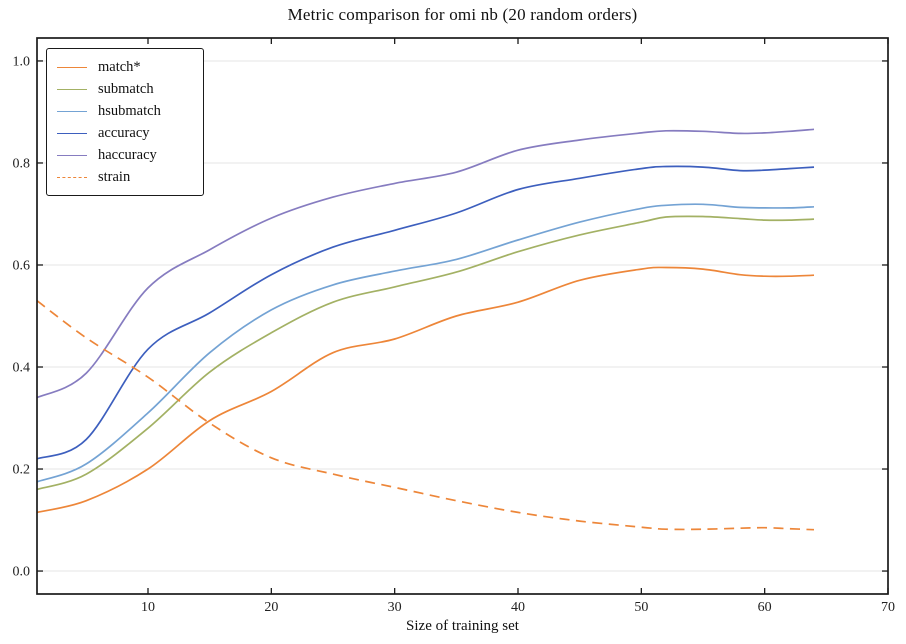  I want to click on x-tick-label: 20, so click(271, 607).